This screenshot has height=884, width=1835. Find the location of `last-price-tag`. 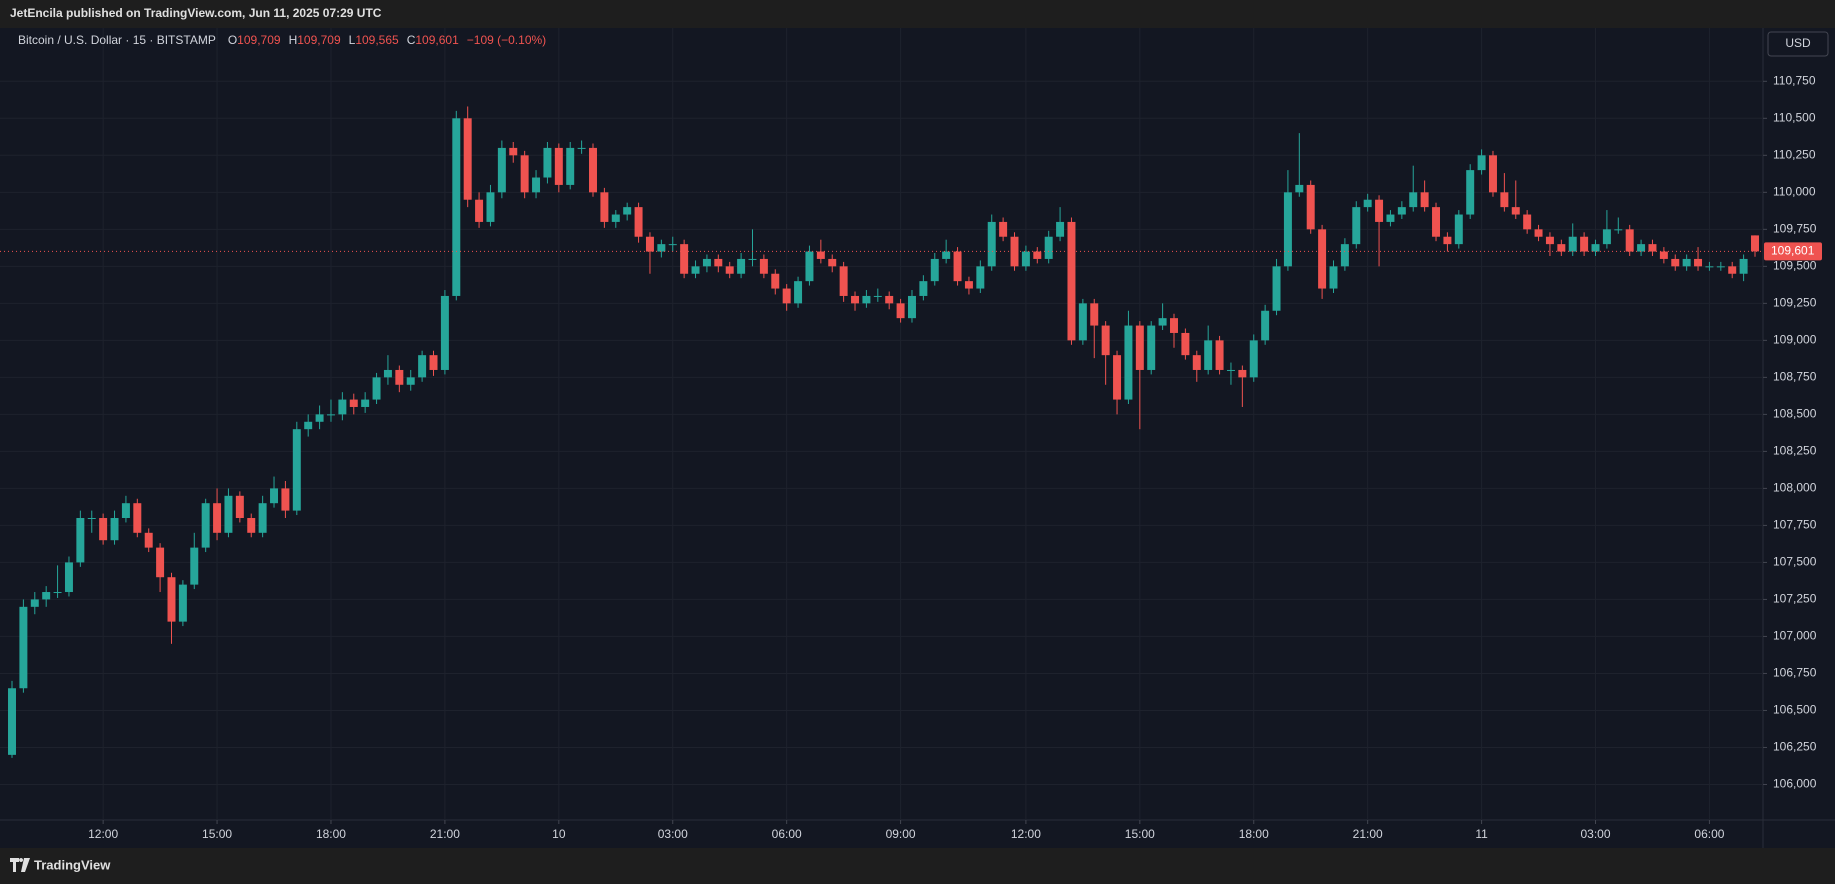

last-price-tag is located at coordinates (1793, 251).